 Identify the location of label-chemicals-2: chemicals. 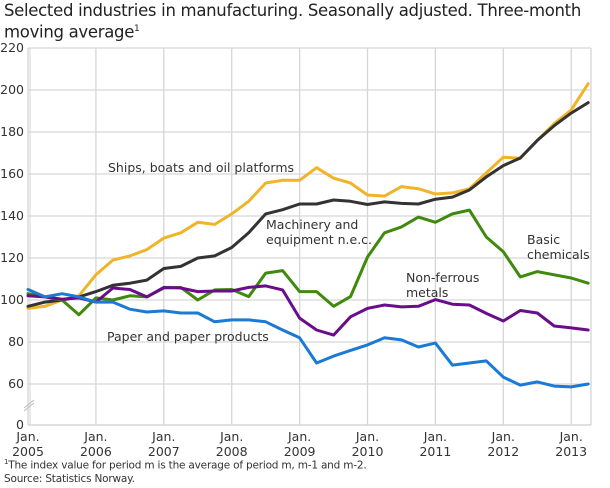
(558, 254).